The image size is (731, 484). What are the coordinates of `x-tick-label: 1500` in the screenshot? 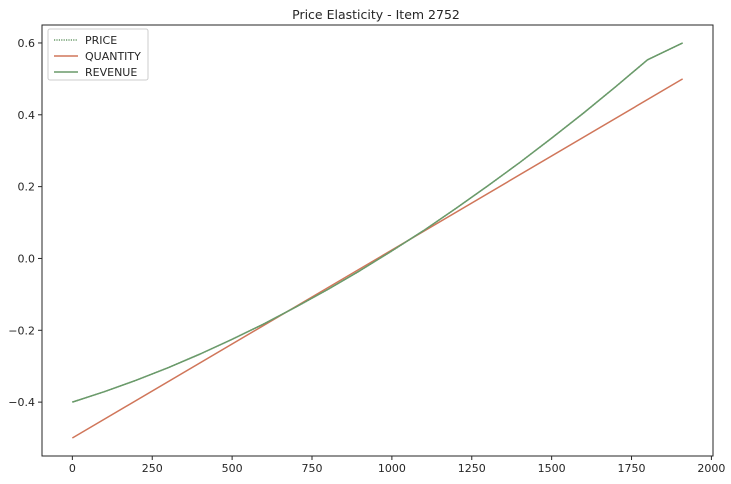 It's located at (552, 468).